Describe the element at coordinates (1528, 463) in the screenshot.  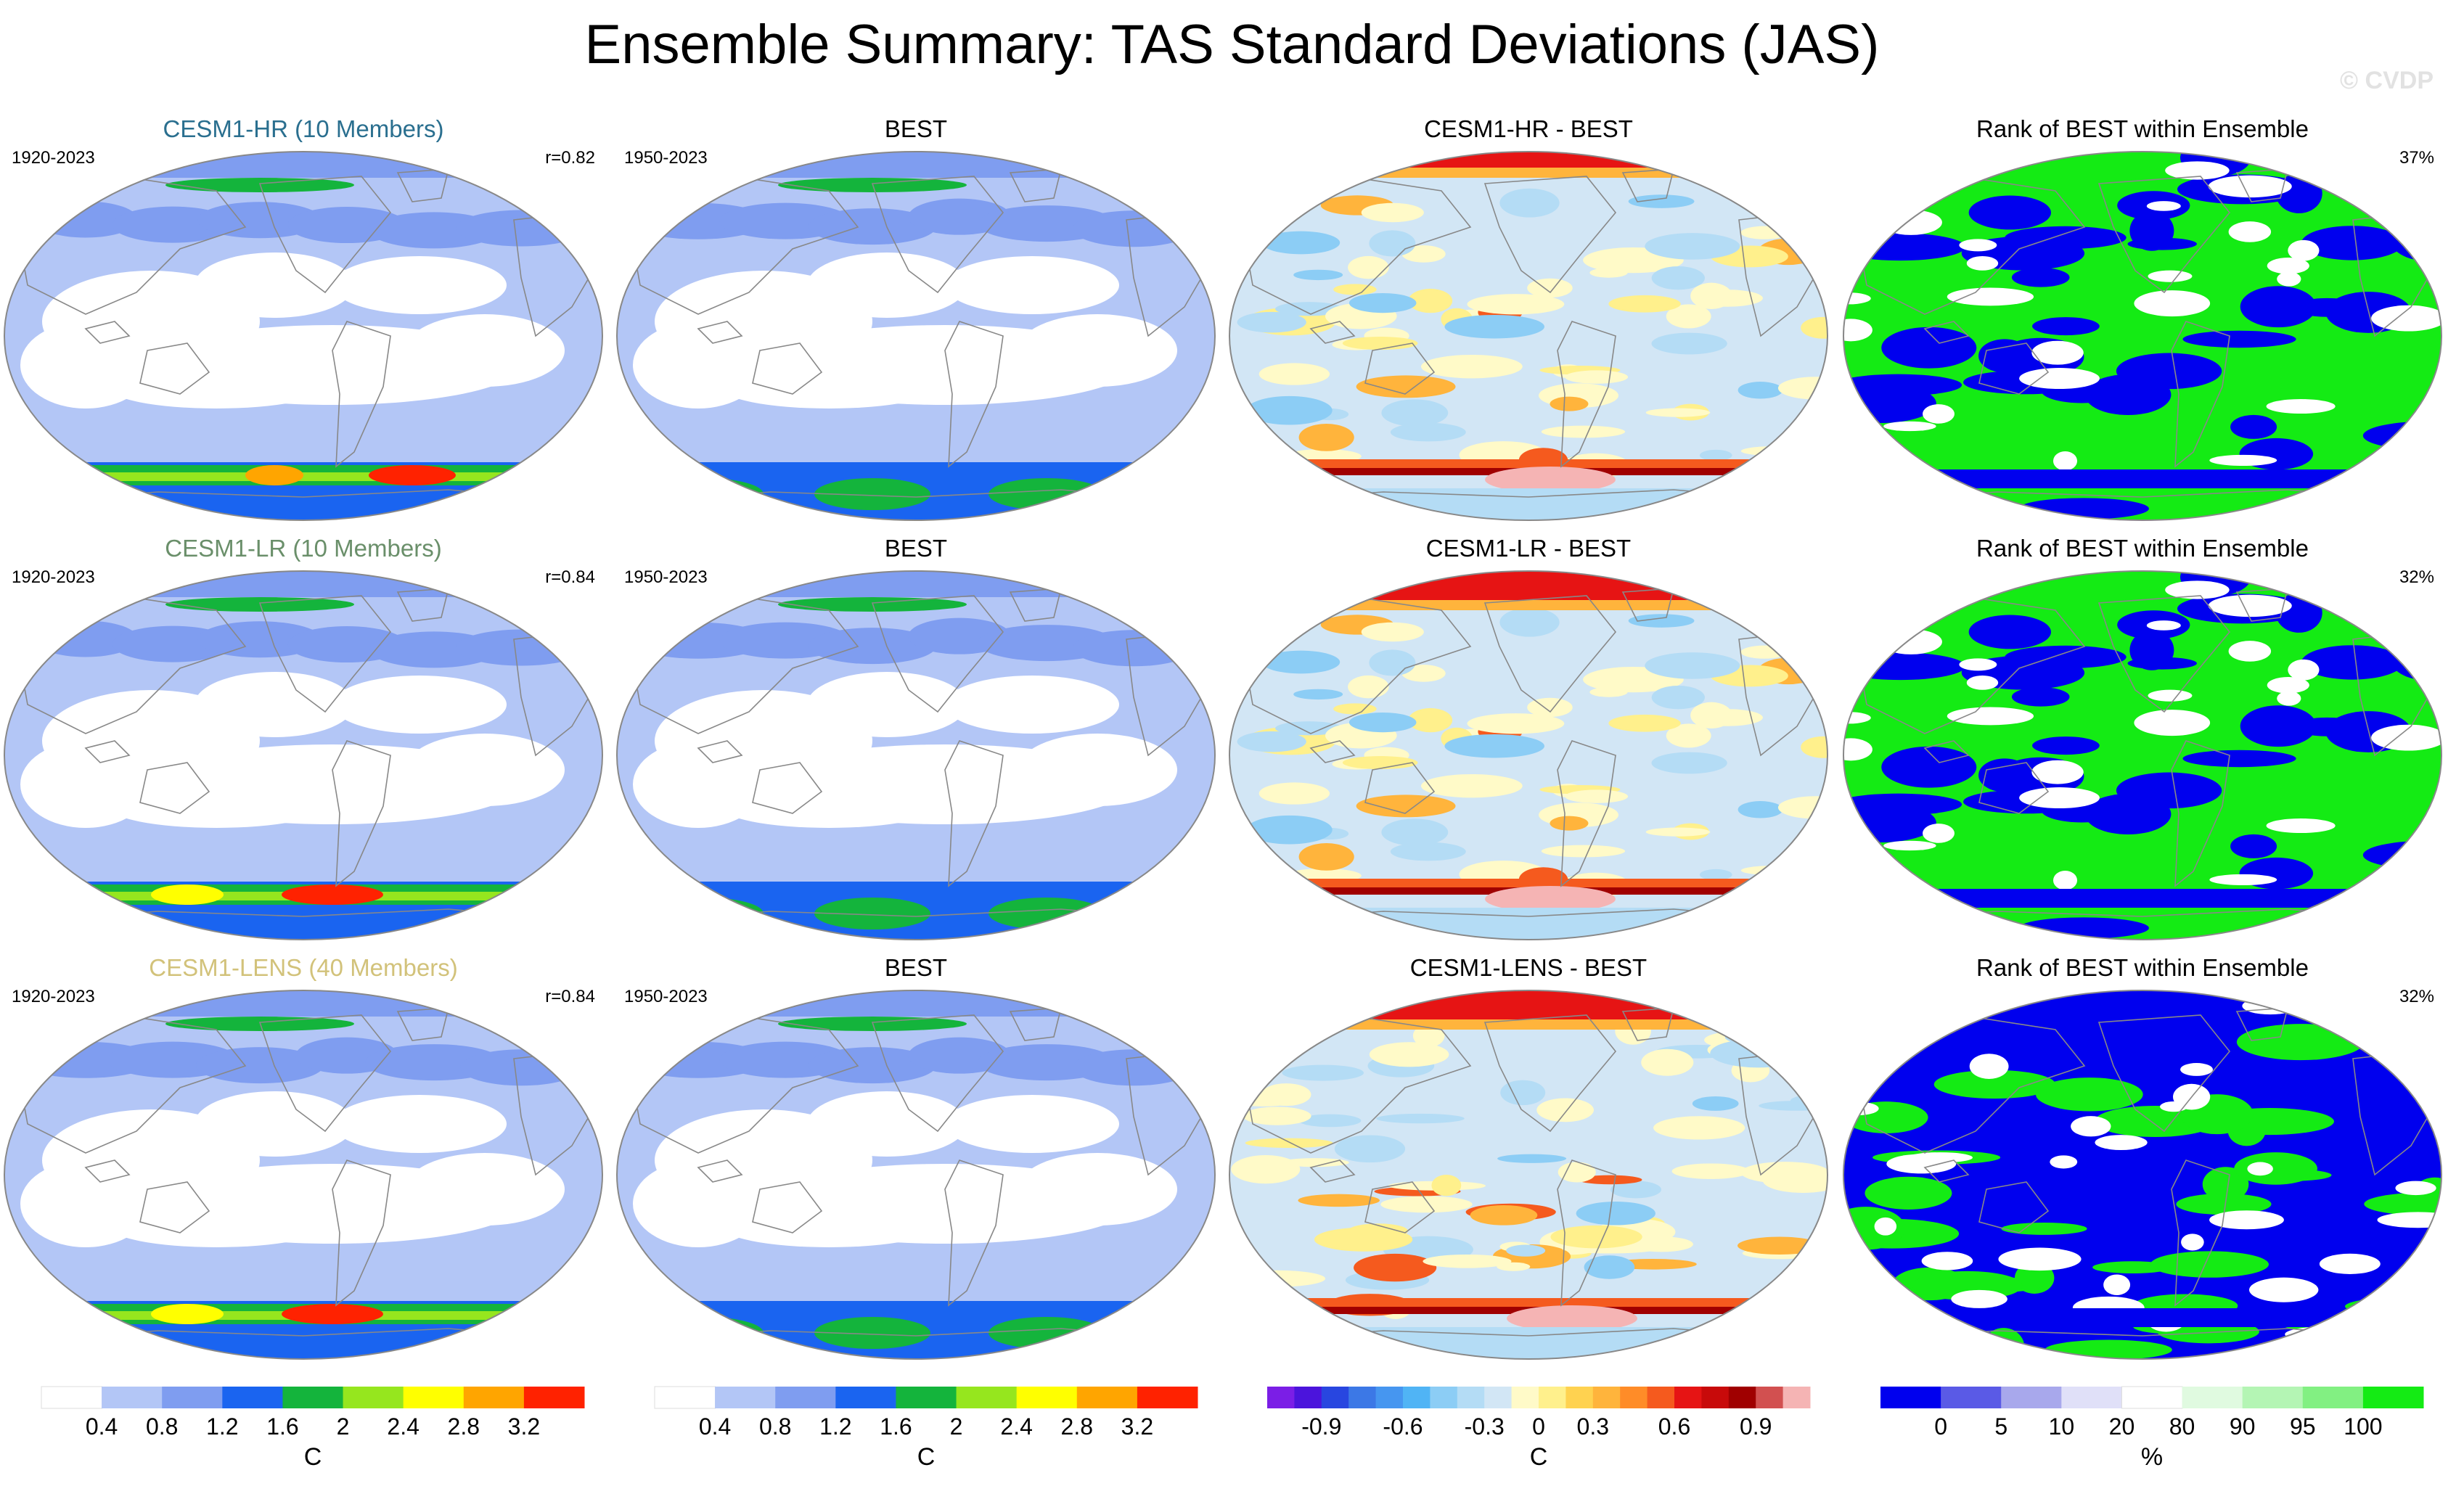
I see `southern-ocean-streak` at that location.